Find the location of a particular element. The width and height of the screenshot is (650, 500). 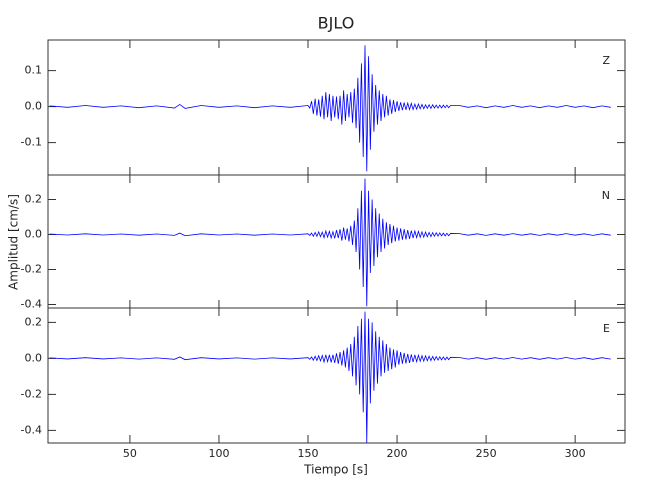

x-axis-label: Tiempo [s] is located at coordinates (335, 470).